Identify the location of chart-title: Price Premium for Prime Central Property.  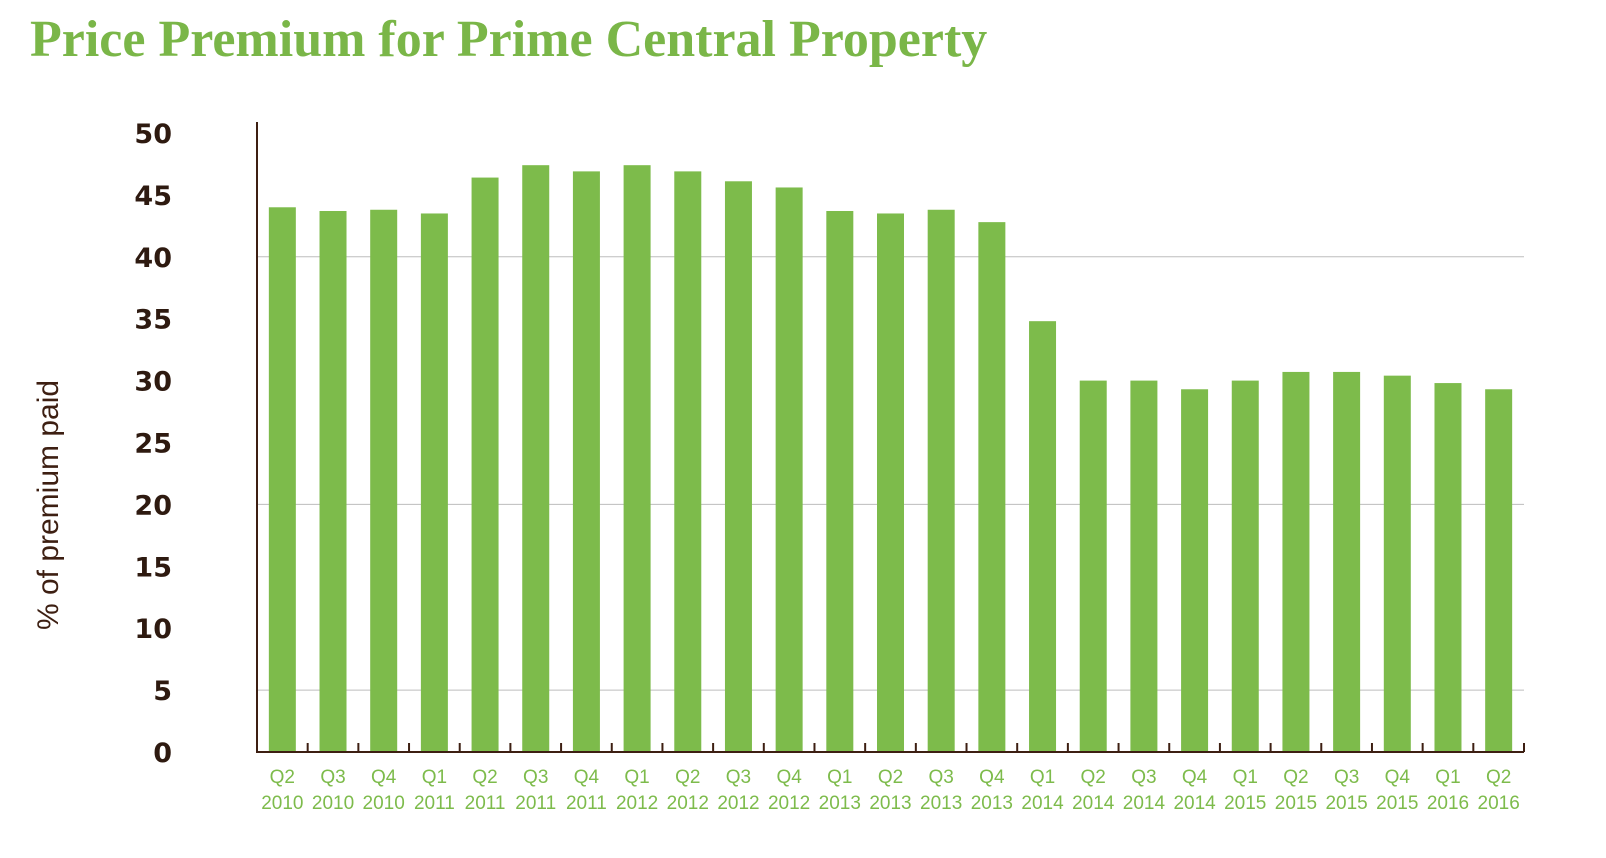
(509, 39).